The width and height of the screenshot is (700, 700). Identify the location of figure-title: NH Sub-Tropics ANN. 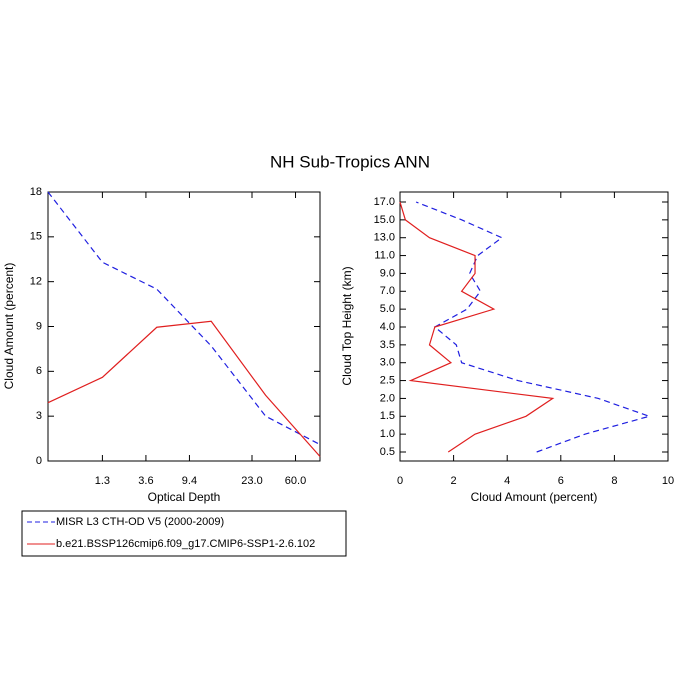
(350, 161).